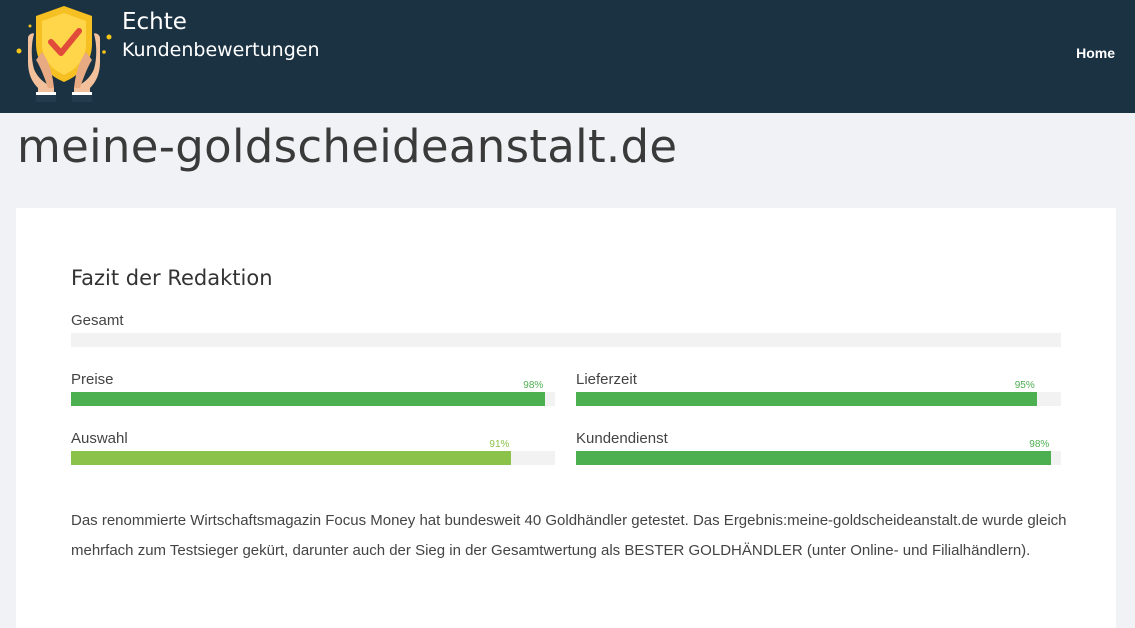 Image resolution: width=1135 pixels, height=628 pixels. What do you see at coordinates (606, 379) in the screenshot?
I see `rating-lieferzeit-label: Lieferzeit` at bounding box center [606, 379].